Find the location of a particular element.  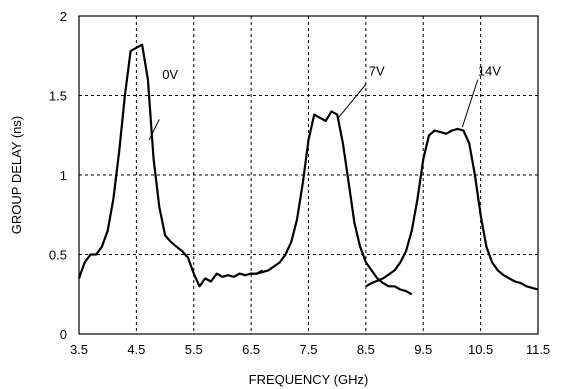

x-axis-title: FREQUENCY (GHz) is located at coordinates (309, 379).